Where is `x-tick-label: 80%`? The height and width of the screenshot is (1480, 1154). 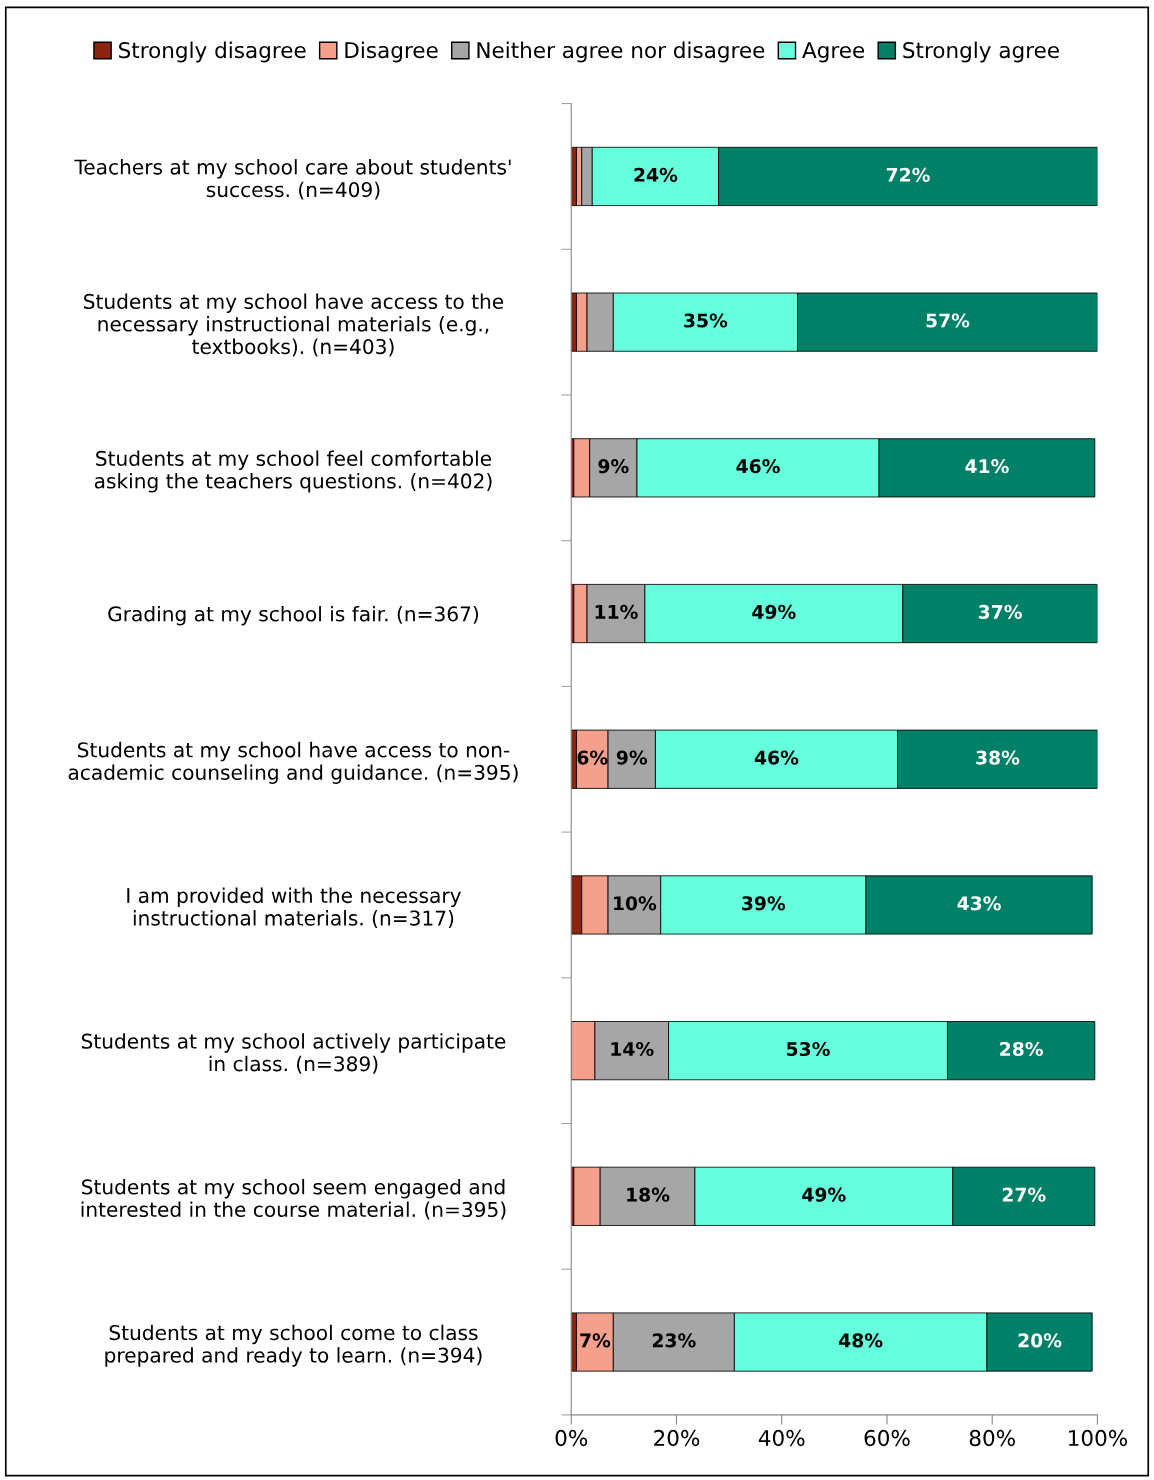 x-tick-label: 80% is located at coordinates (992, 1438).